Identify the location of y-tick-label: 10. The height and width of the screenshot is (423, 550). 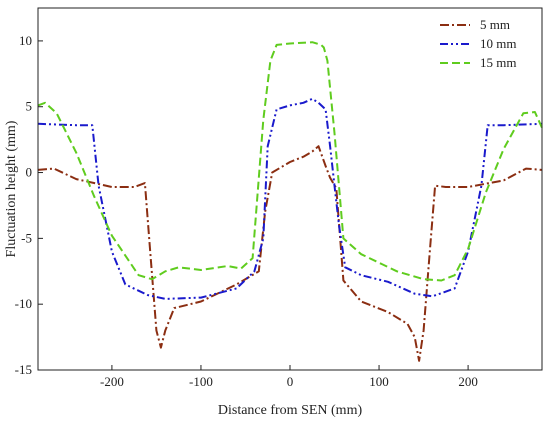
(25, 40).